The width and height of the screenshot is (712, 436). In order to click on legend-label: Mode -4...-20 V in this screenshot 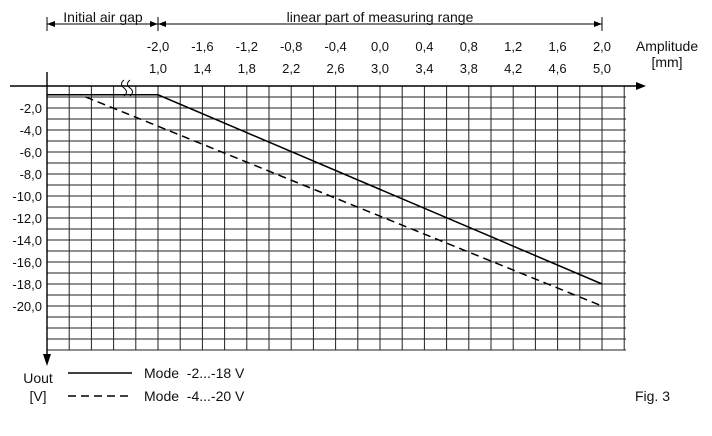, I will do `click(194, 396)`.